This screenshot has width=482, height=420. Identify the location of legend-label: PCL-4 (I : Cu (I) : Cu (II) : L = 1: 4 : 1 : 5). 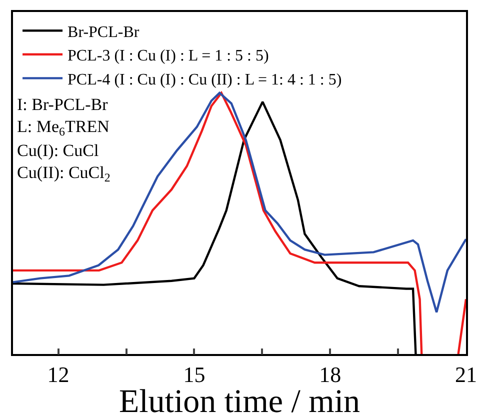
(205, 79).